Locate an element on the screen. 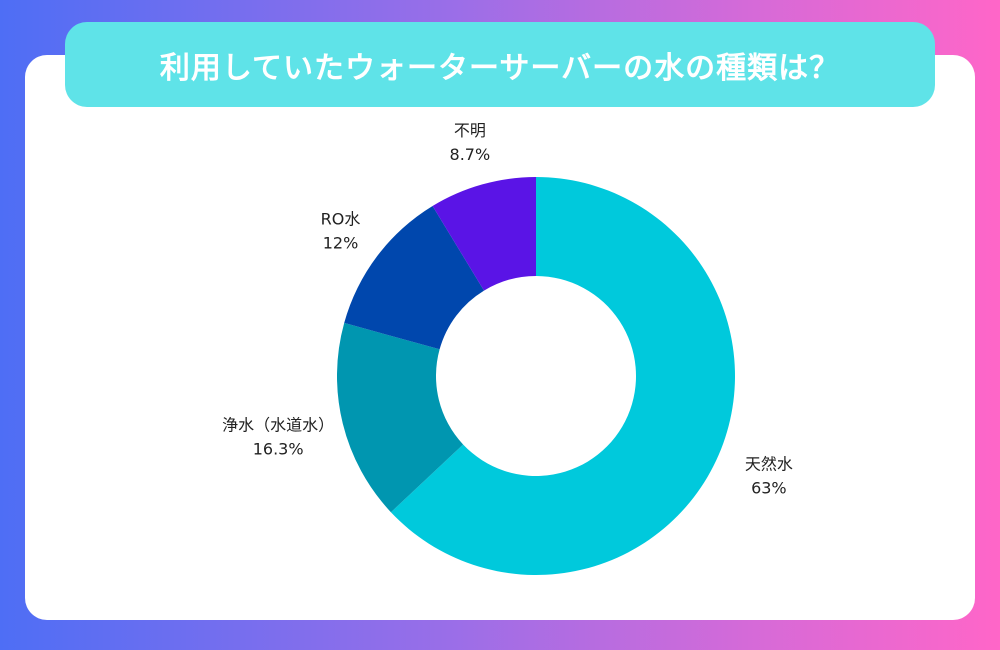 The width and height of the screenshot is (1000, 650). slice-name: RO水 is located at coordinates (341, 218).